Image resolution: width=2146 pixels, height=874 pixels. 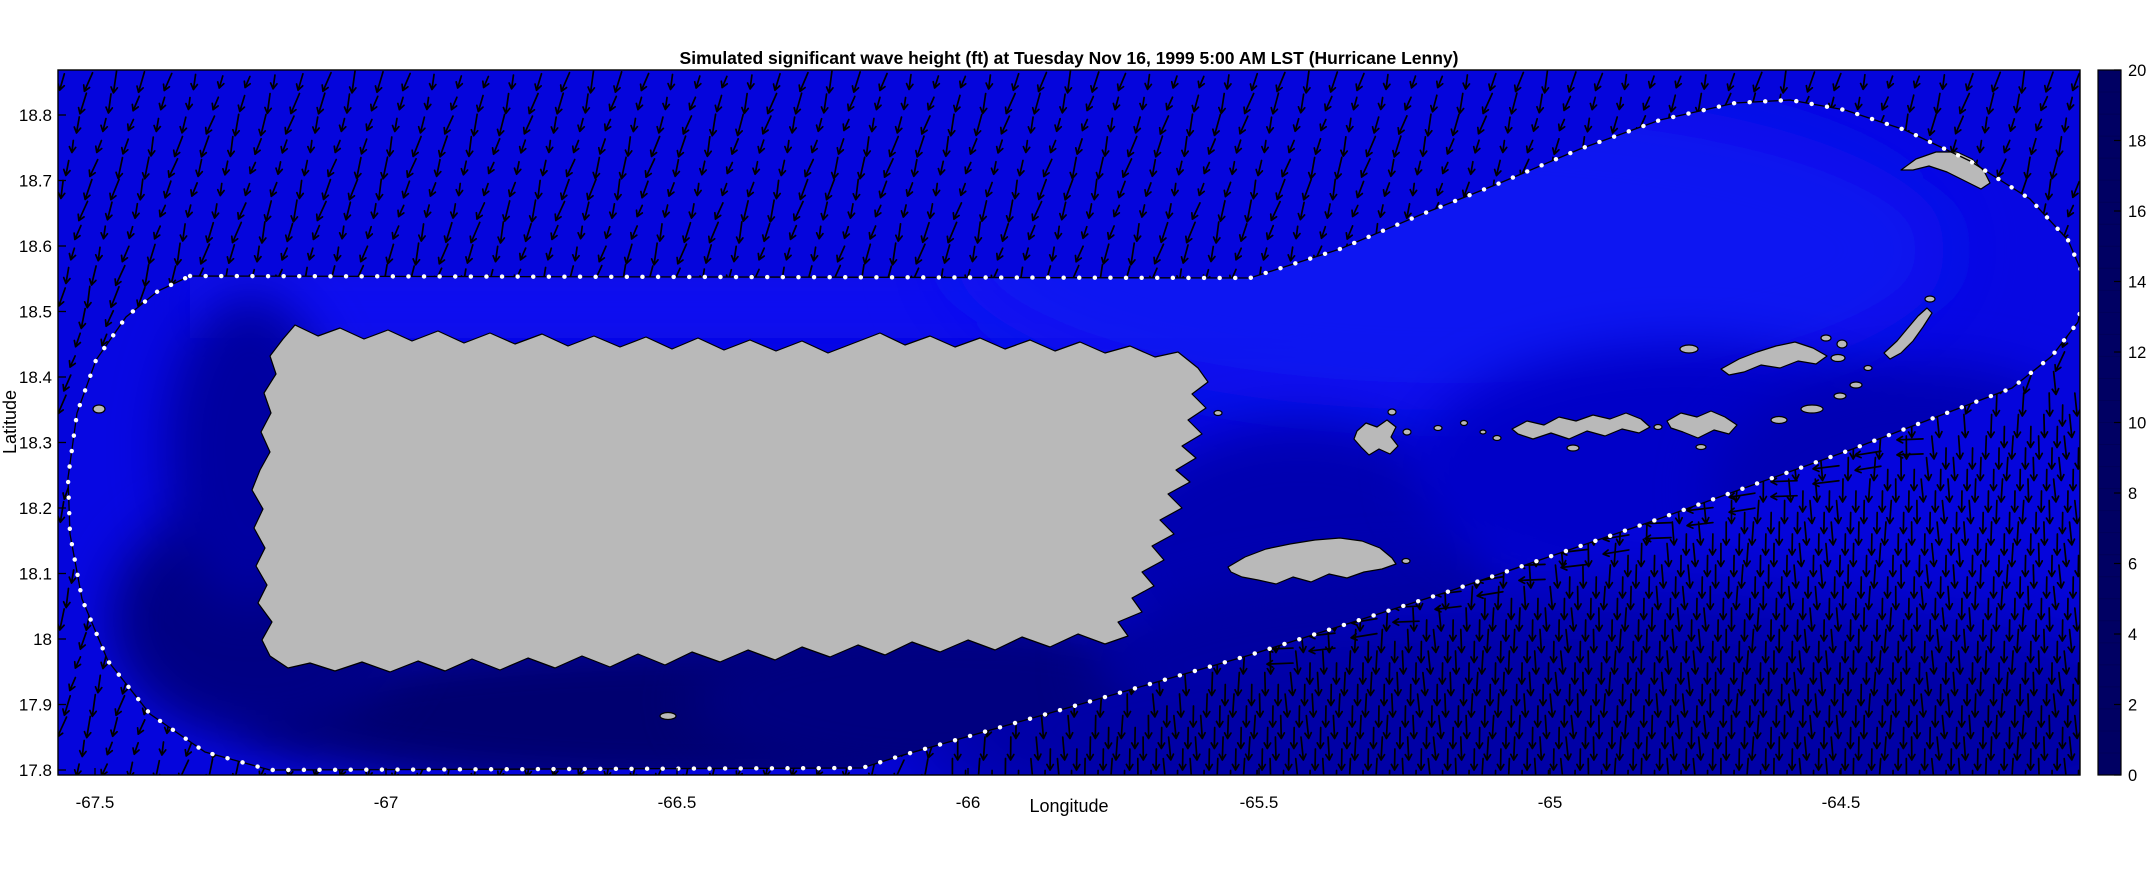 What do you see at coordinates (2132, 776) in the screenshot?
I see `colorbar-tick-label: 0` at bounding box center [2132, 776].